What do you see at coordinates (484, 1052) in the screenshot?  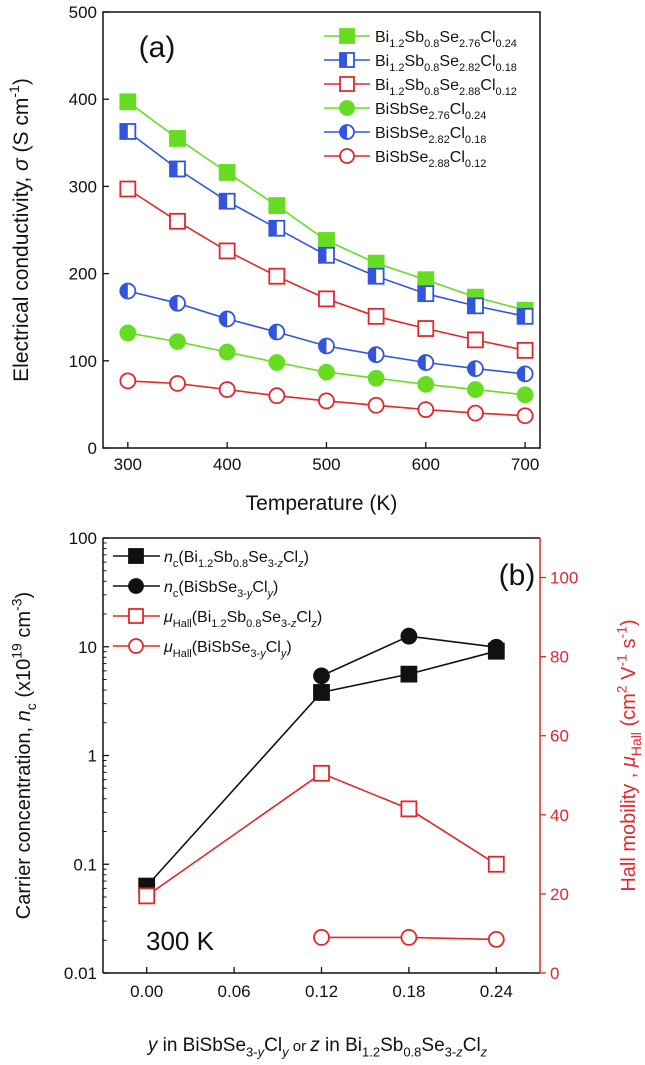 I see `x-axis-title-part: z` at bounding box center [484, 1052].